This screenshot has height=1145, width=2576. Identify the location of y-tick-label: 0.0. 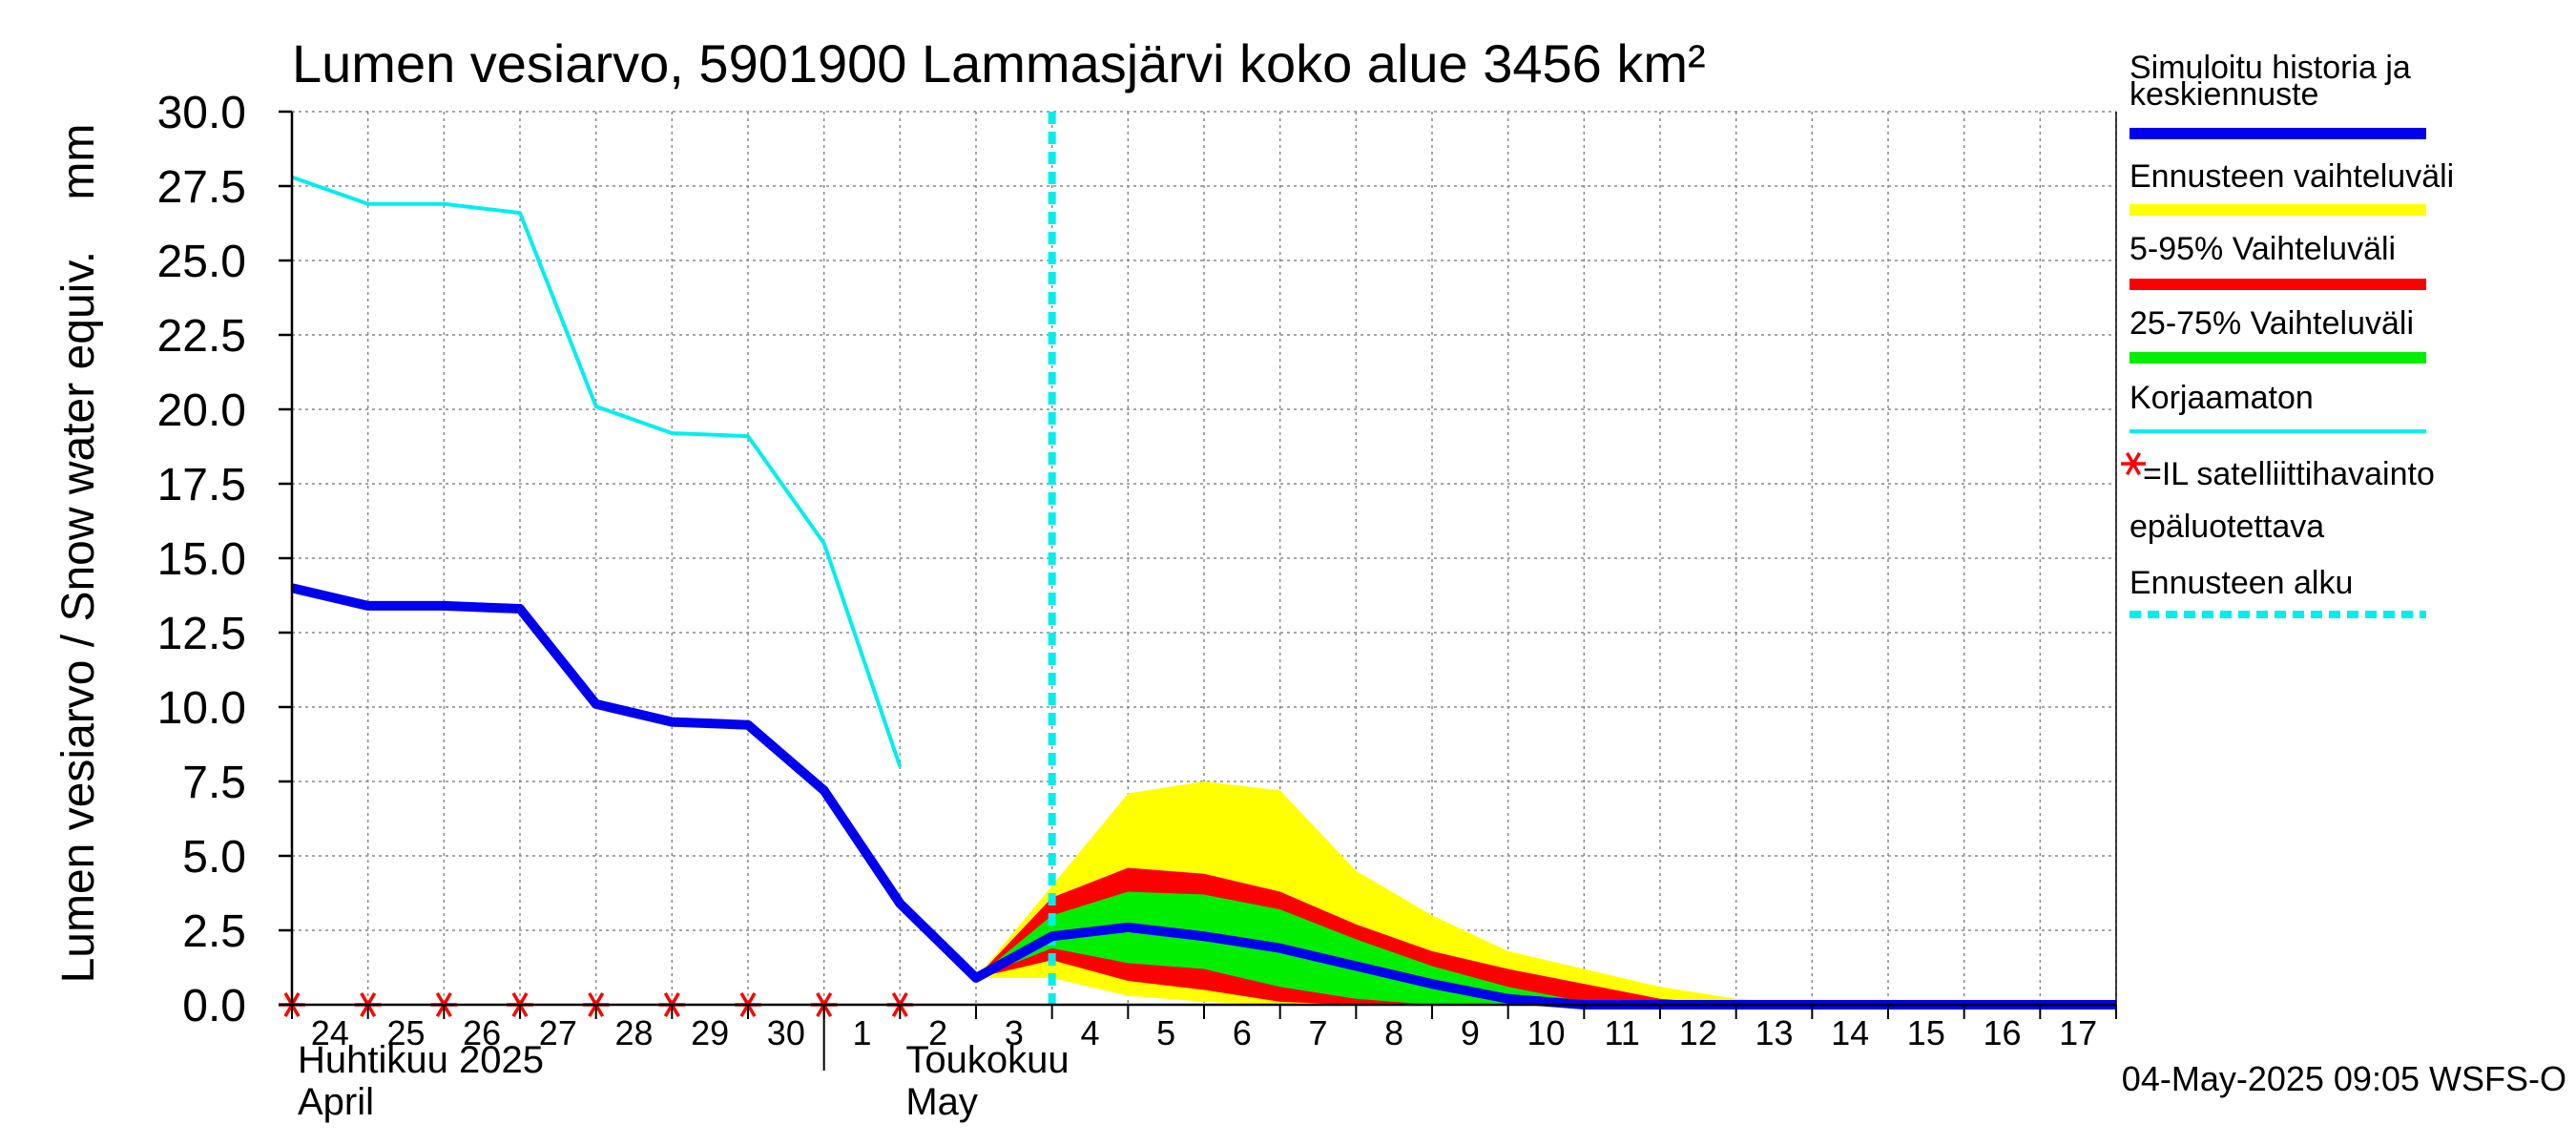
(214, 1006).